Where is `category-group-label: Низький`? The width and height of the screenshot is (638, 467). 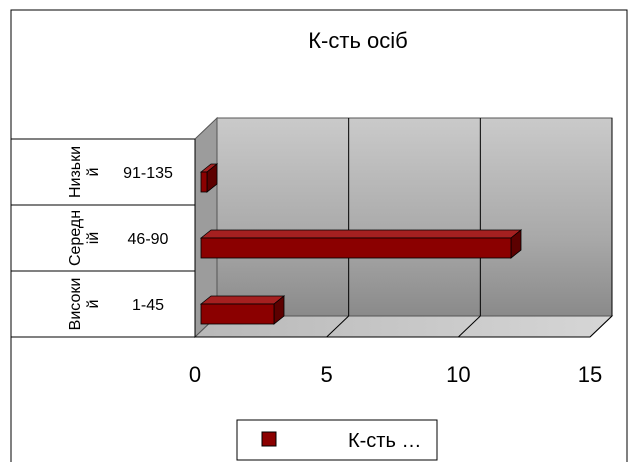
category-group-label: Низький is located at coordinates (84, 172).